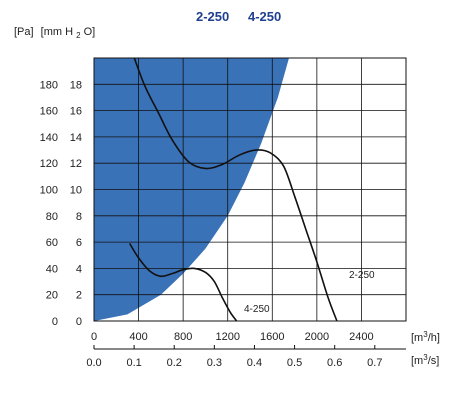 Image resolution: width=470 pixels, height=406 pixels. What do you see at coordinates (79, 322) in the screenshot?
I see `y-tick-label-mmh2o: 0` at bounding box center [79, 322].